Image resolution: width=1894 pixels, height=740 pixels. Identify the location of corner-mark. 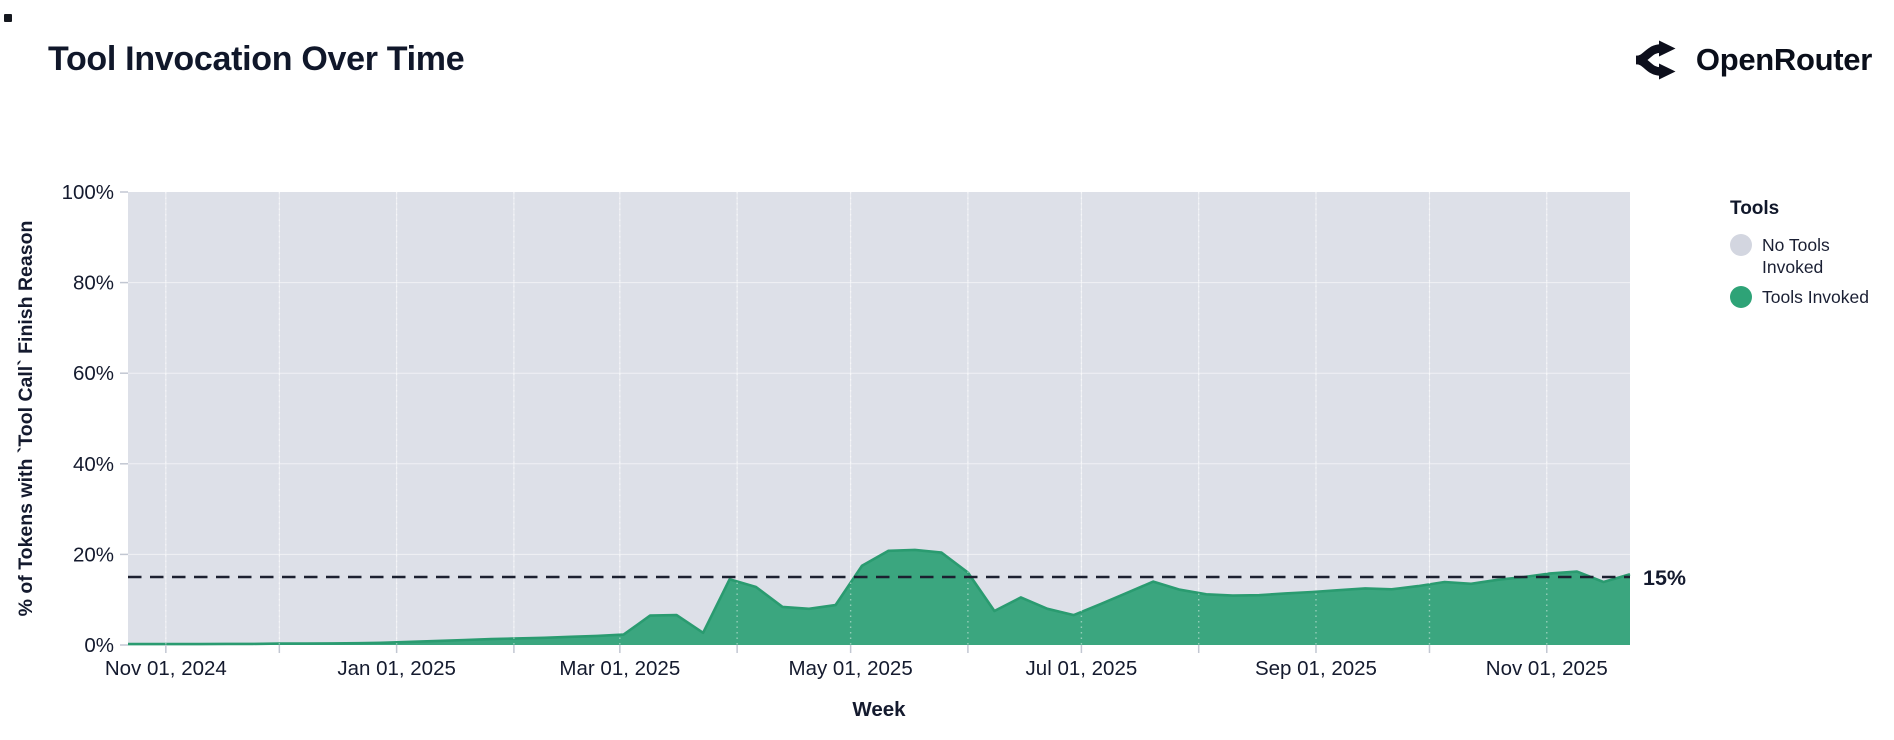
(8, 18).